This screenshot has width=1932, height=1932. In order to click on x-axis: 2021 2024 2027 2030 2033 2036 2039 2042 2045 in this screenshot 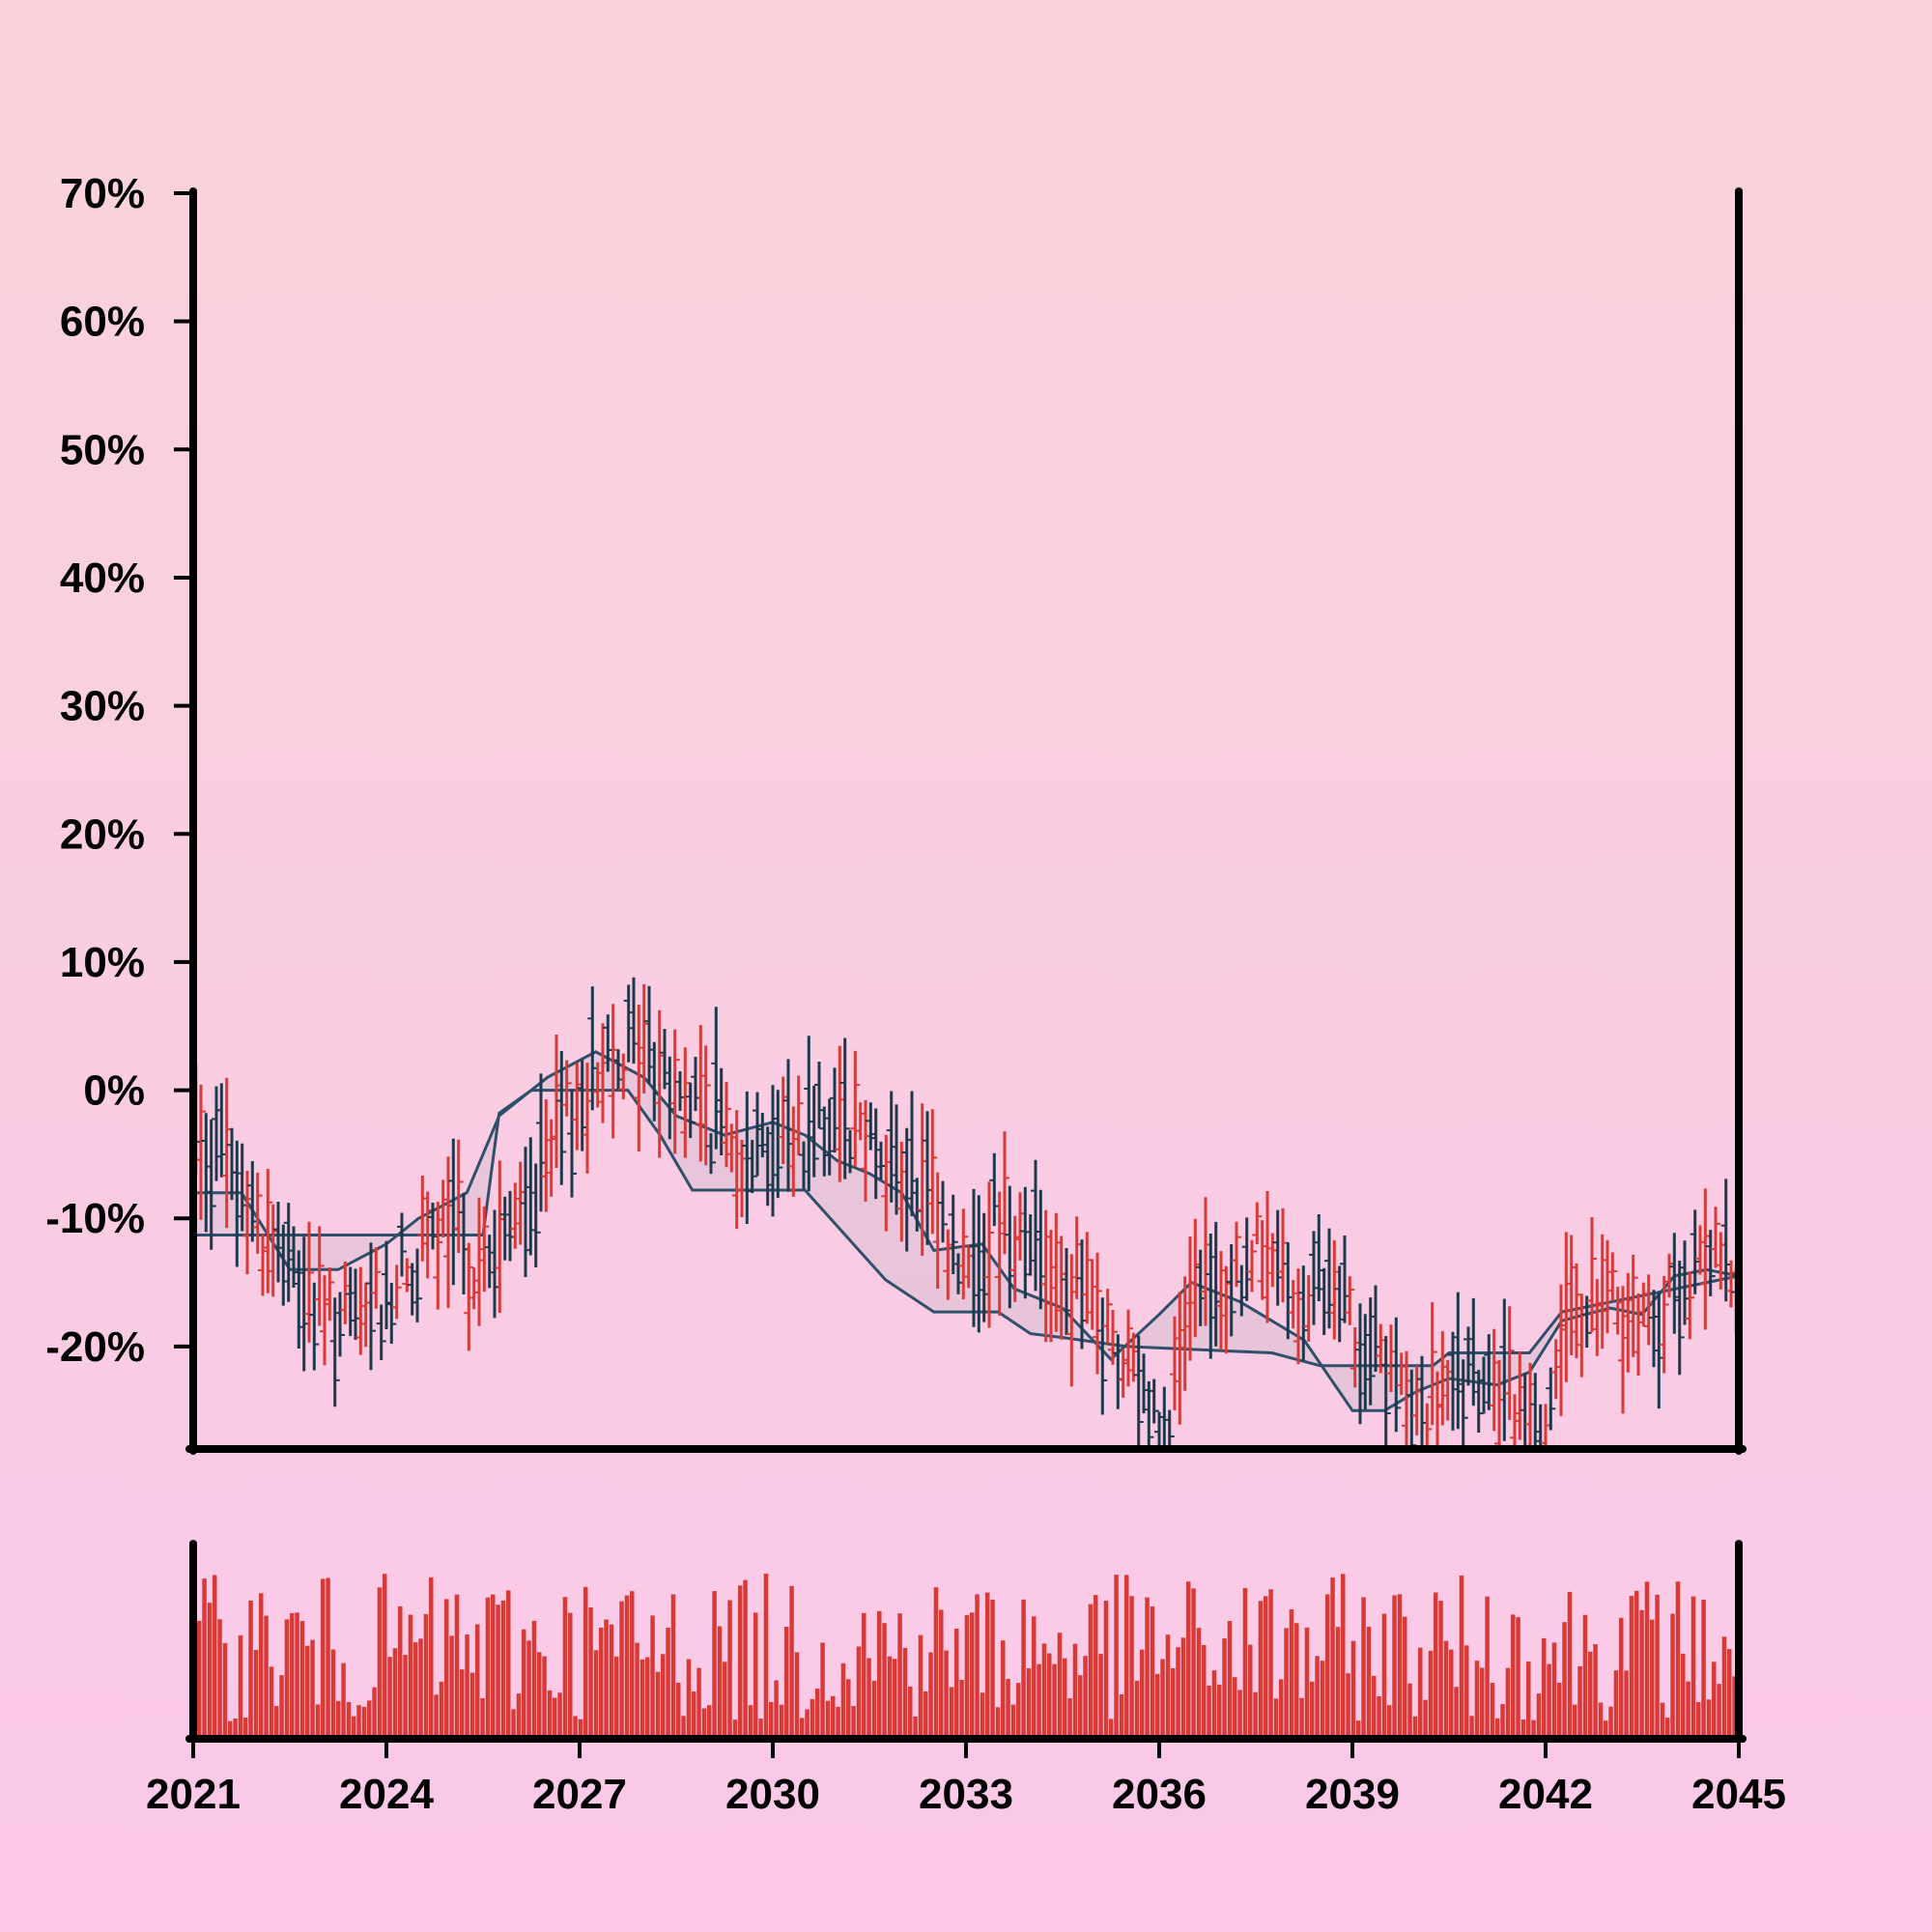, I will do `click(966, 1778)`.